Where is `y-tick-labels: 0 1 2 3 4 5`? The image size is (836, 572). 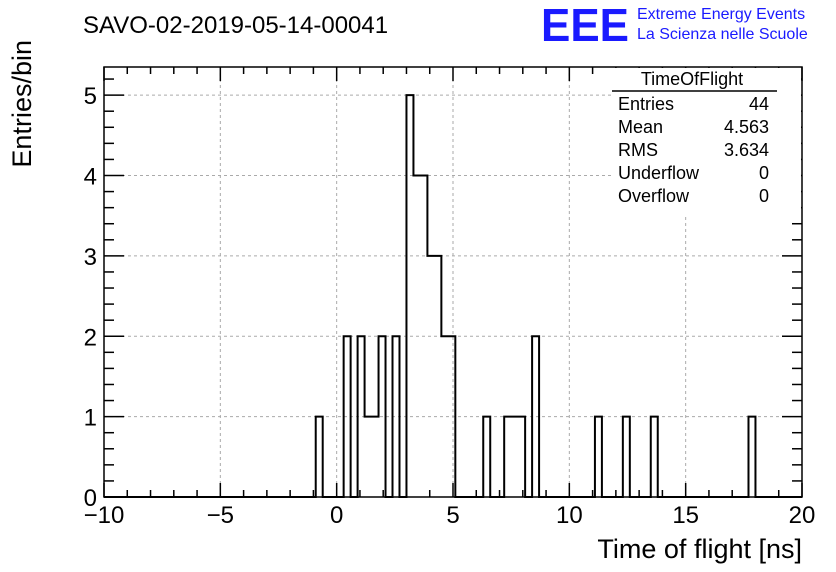 y-tick-labels: 0 1 2 3 4 5 is located at coordinates (90, 297).